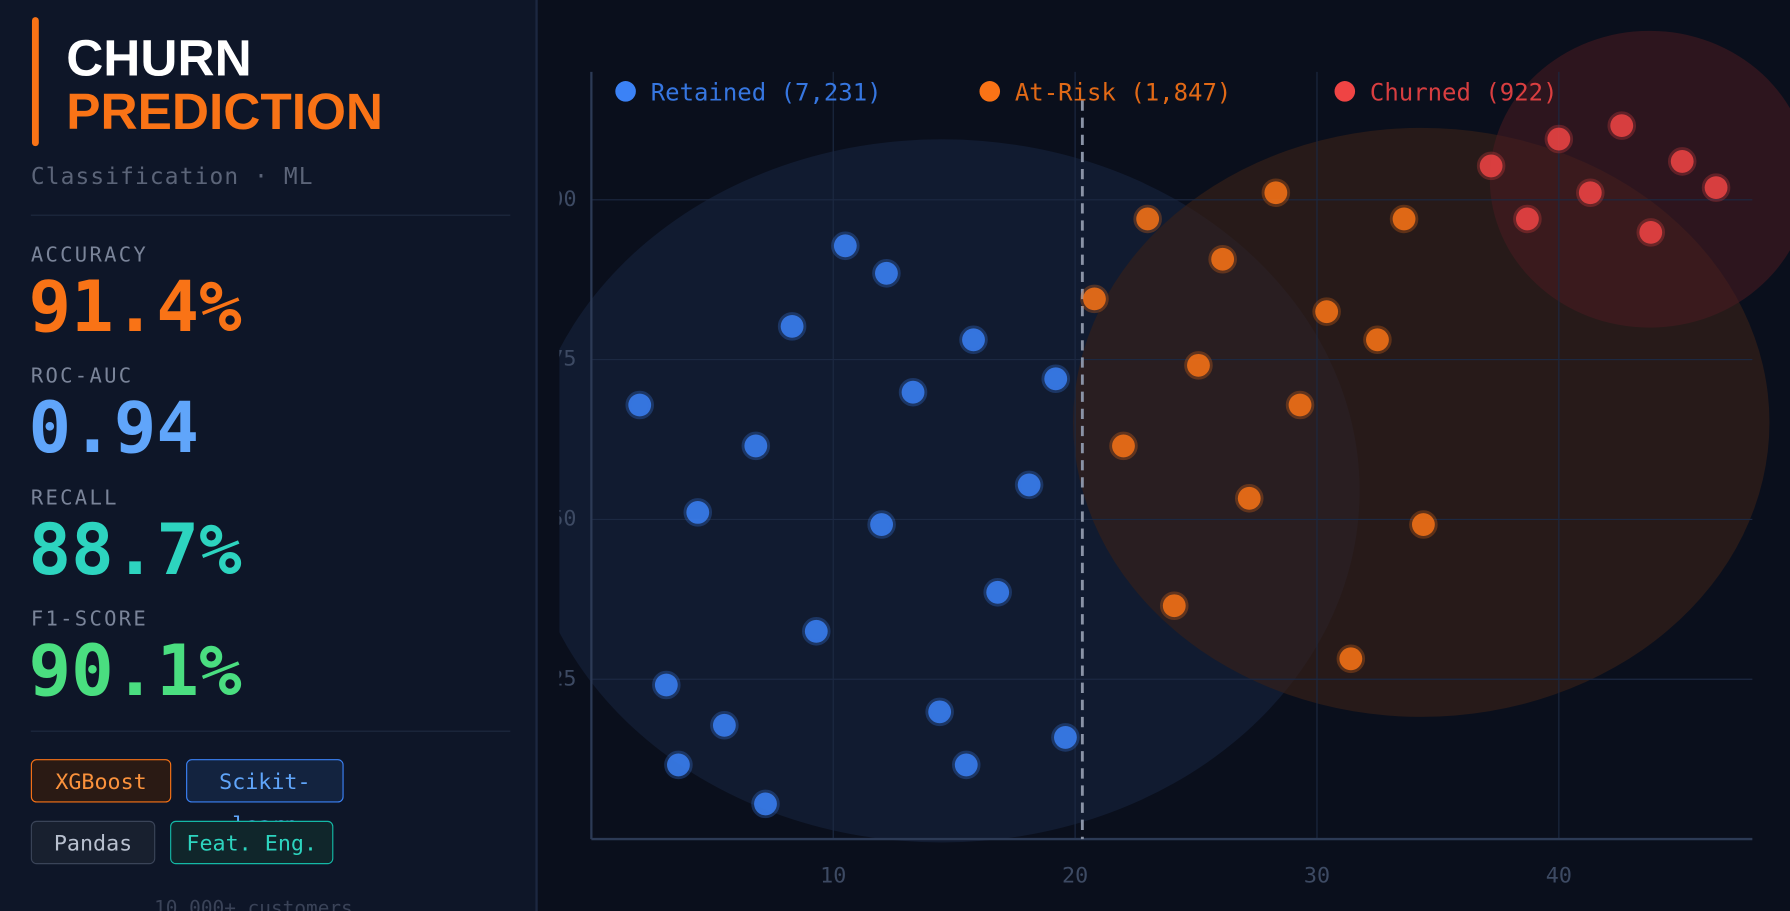  What do you see at coordinates (74, 498) in the screenshot?
I see `metric-label: RECALL` at bounding box center [74, 498].